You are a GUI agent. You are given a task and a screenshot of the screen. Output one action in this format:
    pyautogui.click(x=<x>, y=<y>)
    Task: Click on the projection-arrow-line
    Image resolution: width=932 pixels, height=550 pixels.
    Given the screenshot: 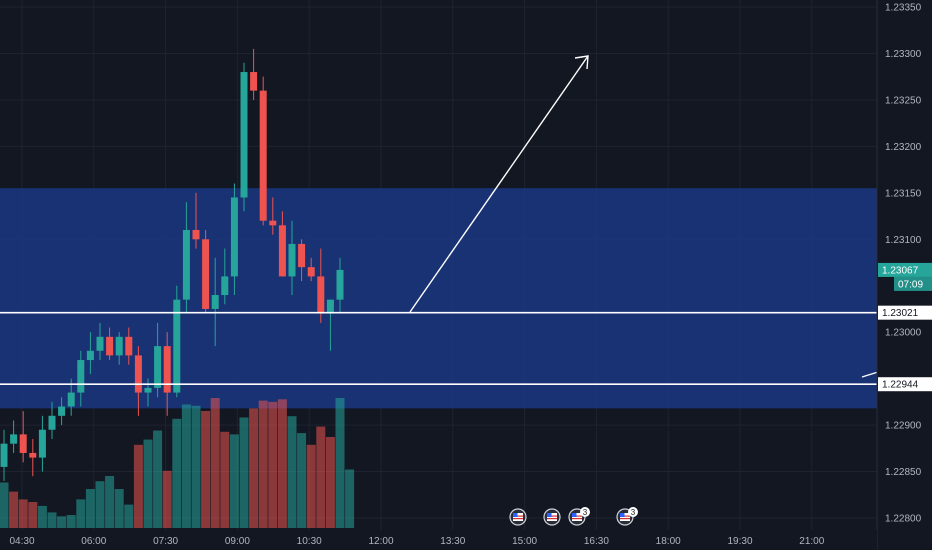 What is the action you would take?
    pyautogui.click(x=499, y=184)
    